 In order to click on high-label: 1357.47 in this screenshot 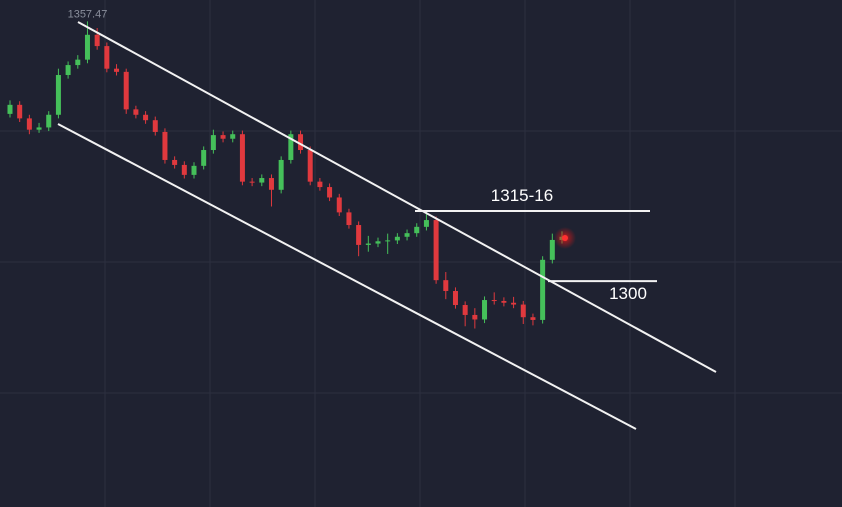, I will do `click(88, 14)`.